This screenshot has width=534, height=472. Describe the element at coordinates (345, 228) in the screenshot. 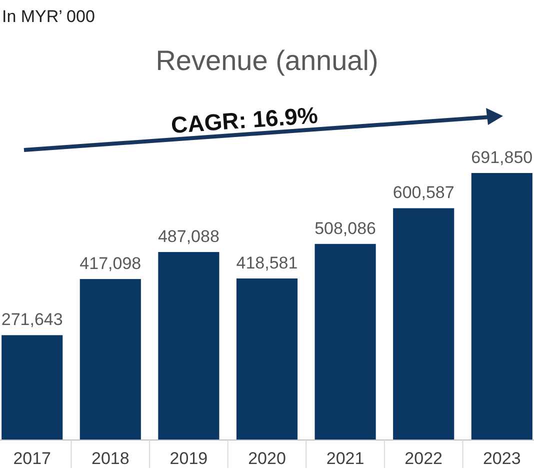

I see `data-label: 508,086` at that location.